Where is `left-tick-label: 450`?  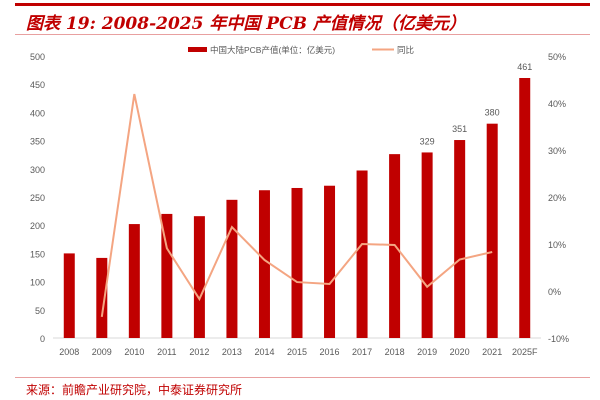
left-tick-label: 450 is located at coordinates (37, 85).